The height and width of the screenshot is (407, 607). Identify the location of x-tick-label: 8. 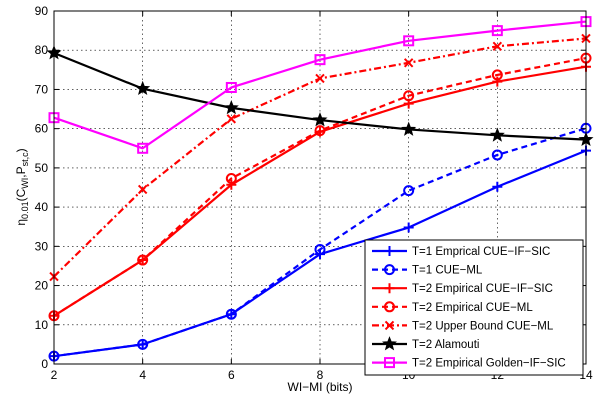
(320, 375).